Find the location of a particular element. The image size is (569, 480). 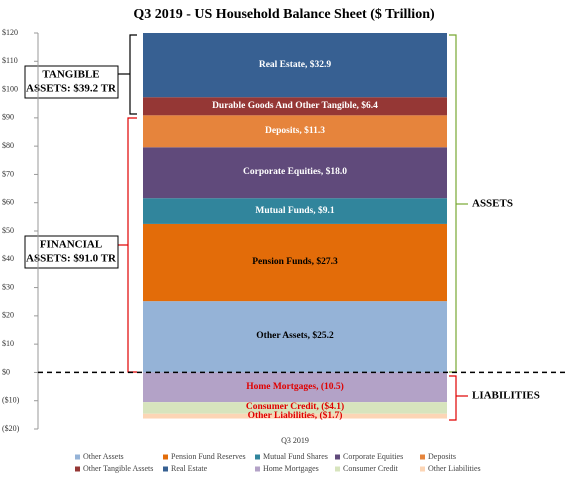

value-label-box: Mutual Funds, $9.1 is located at coordinates (295, 210).